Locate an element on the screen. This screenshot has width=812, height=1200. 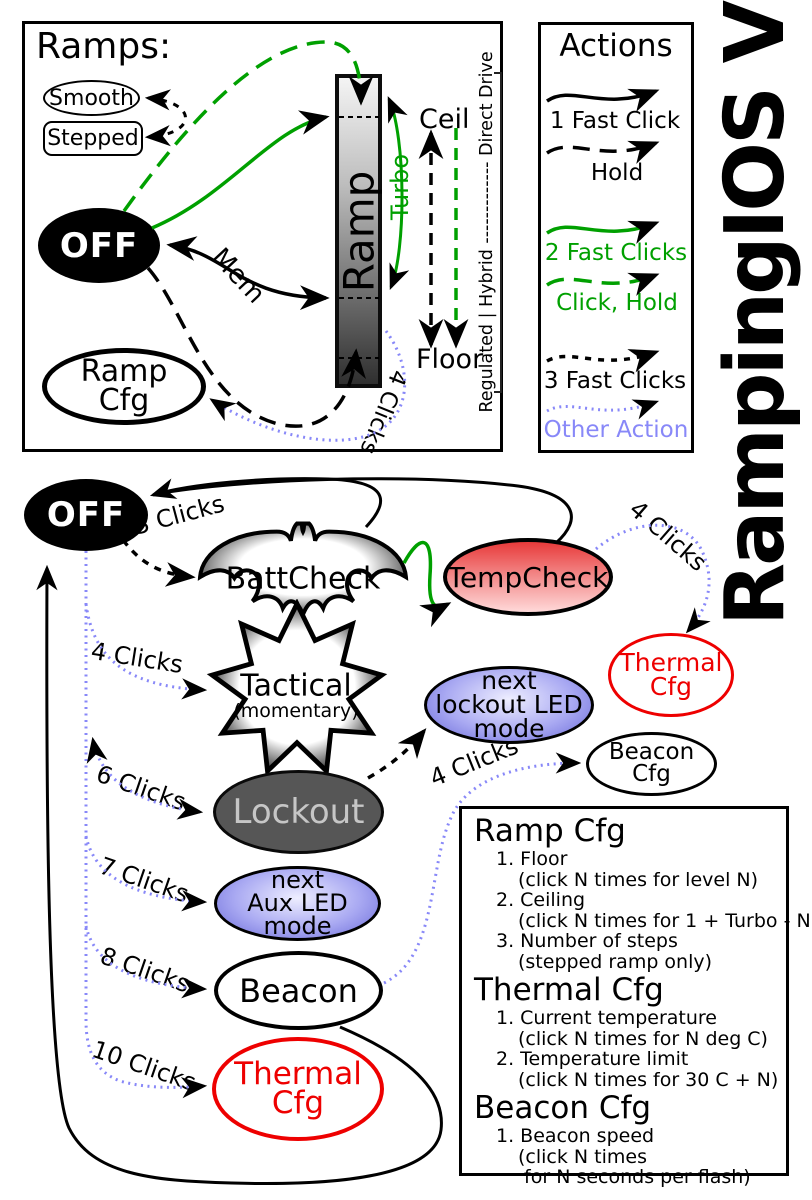
cfg-note: (click N times is located at coordinates (582, 1156).